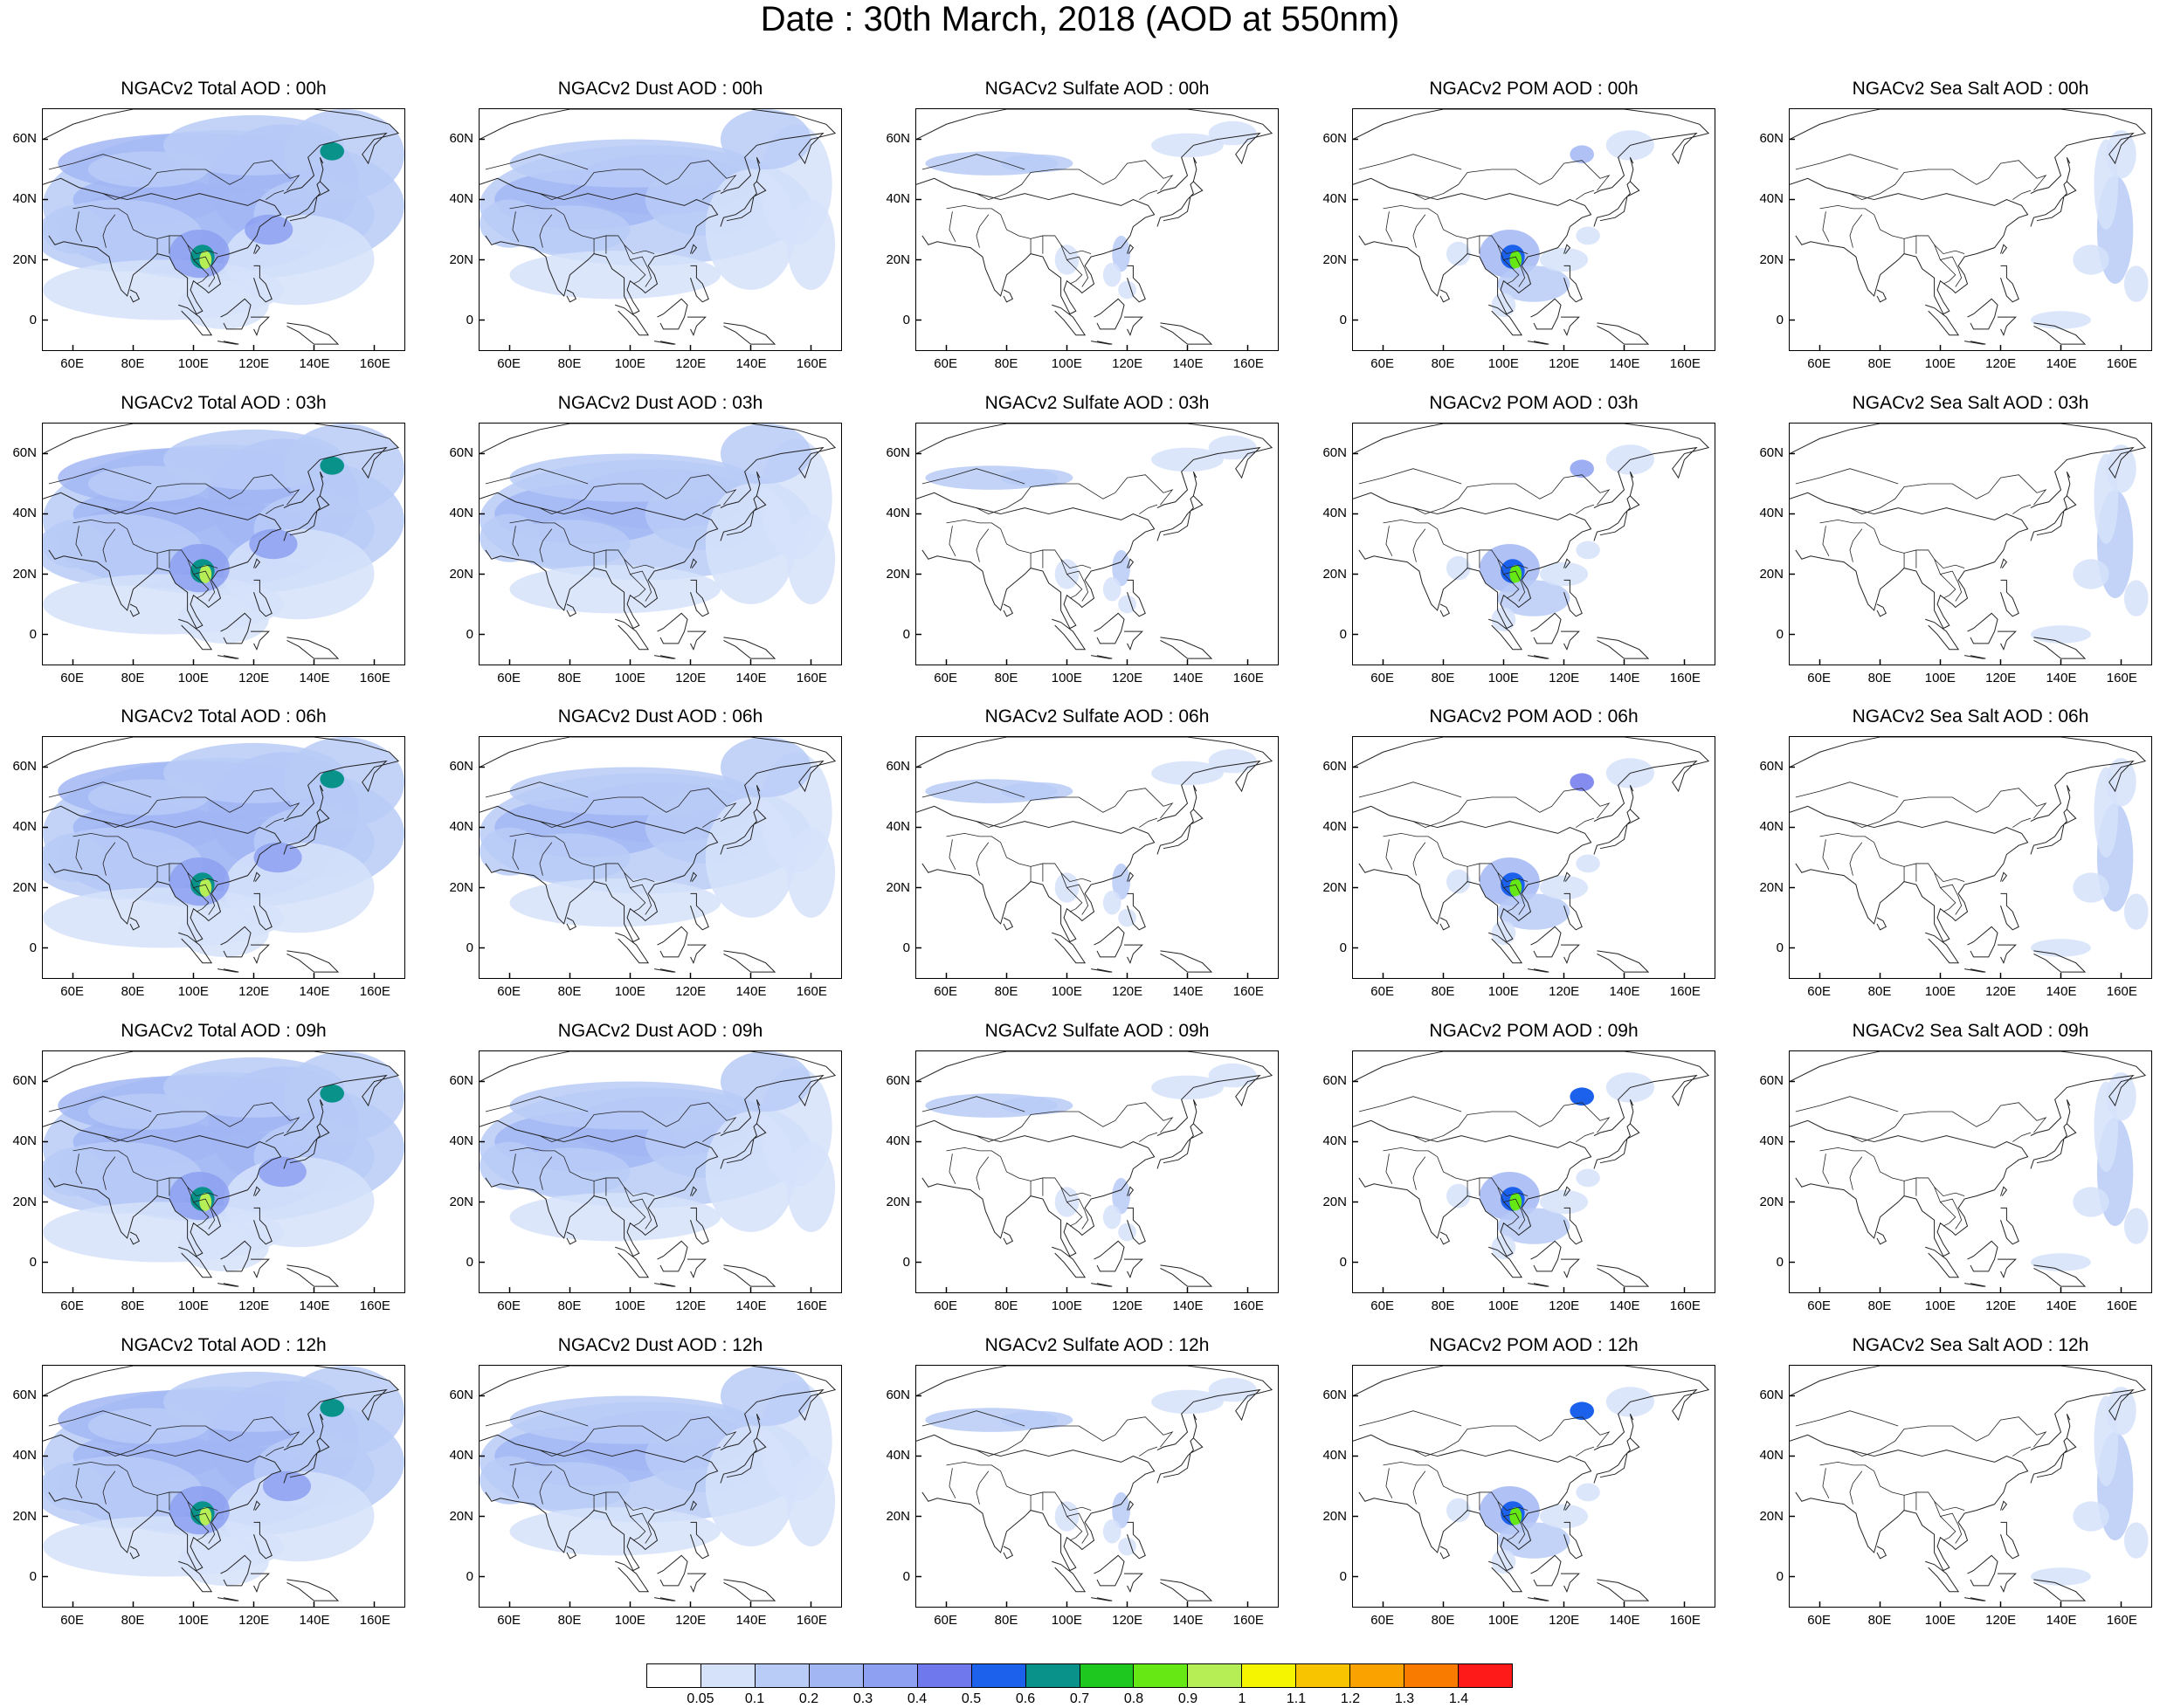  Describe the element at coordinates (1780, 320) in the screenshot. I see `lat-tick-label: 0` at that location.